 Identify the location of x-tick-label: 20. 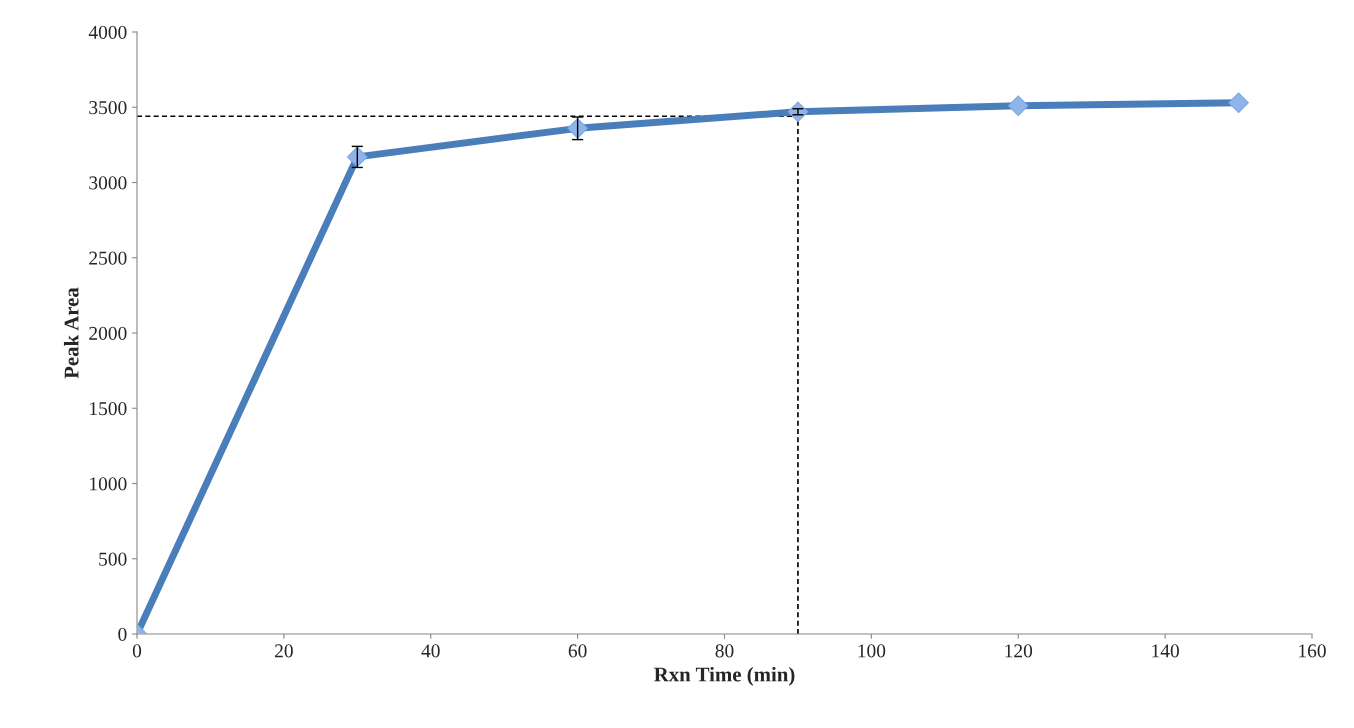
(284, 651).